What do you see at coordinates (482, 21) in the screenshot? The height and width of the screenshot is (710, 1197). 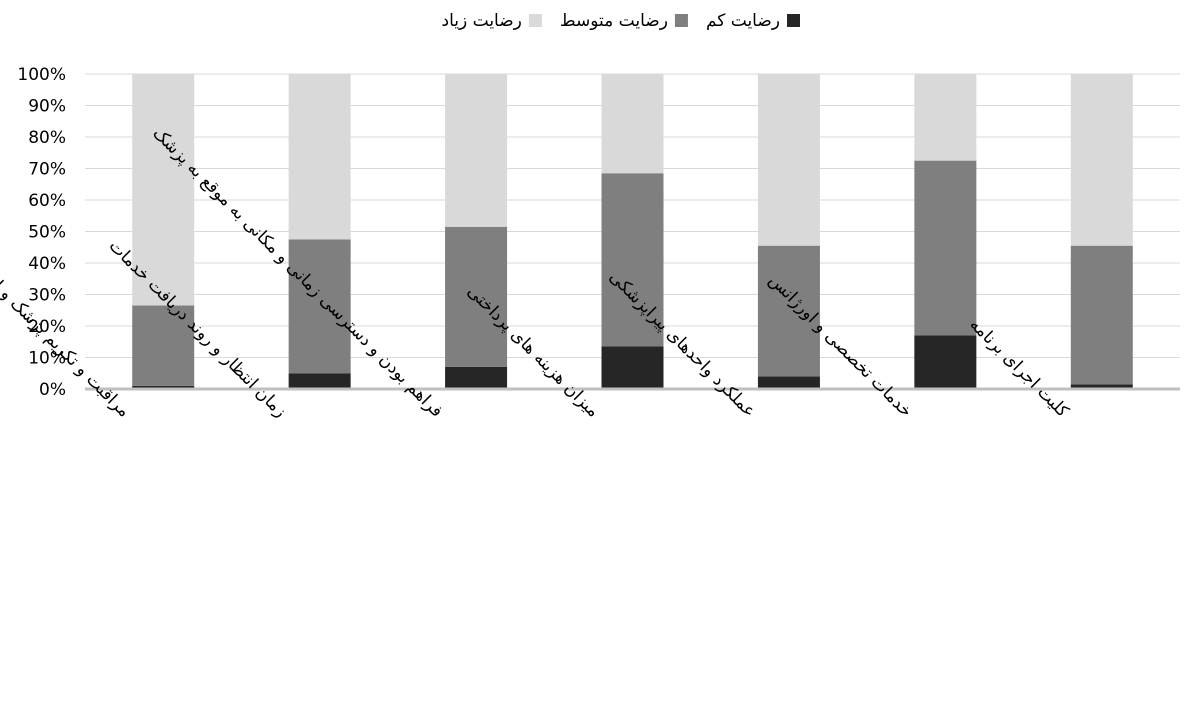 I see `legend-label: رضایت زیاد` at bounding box center [482, 21].